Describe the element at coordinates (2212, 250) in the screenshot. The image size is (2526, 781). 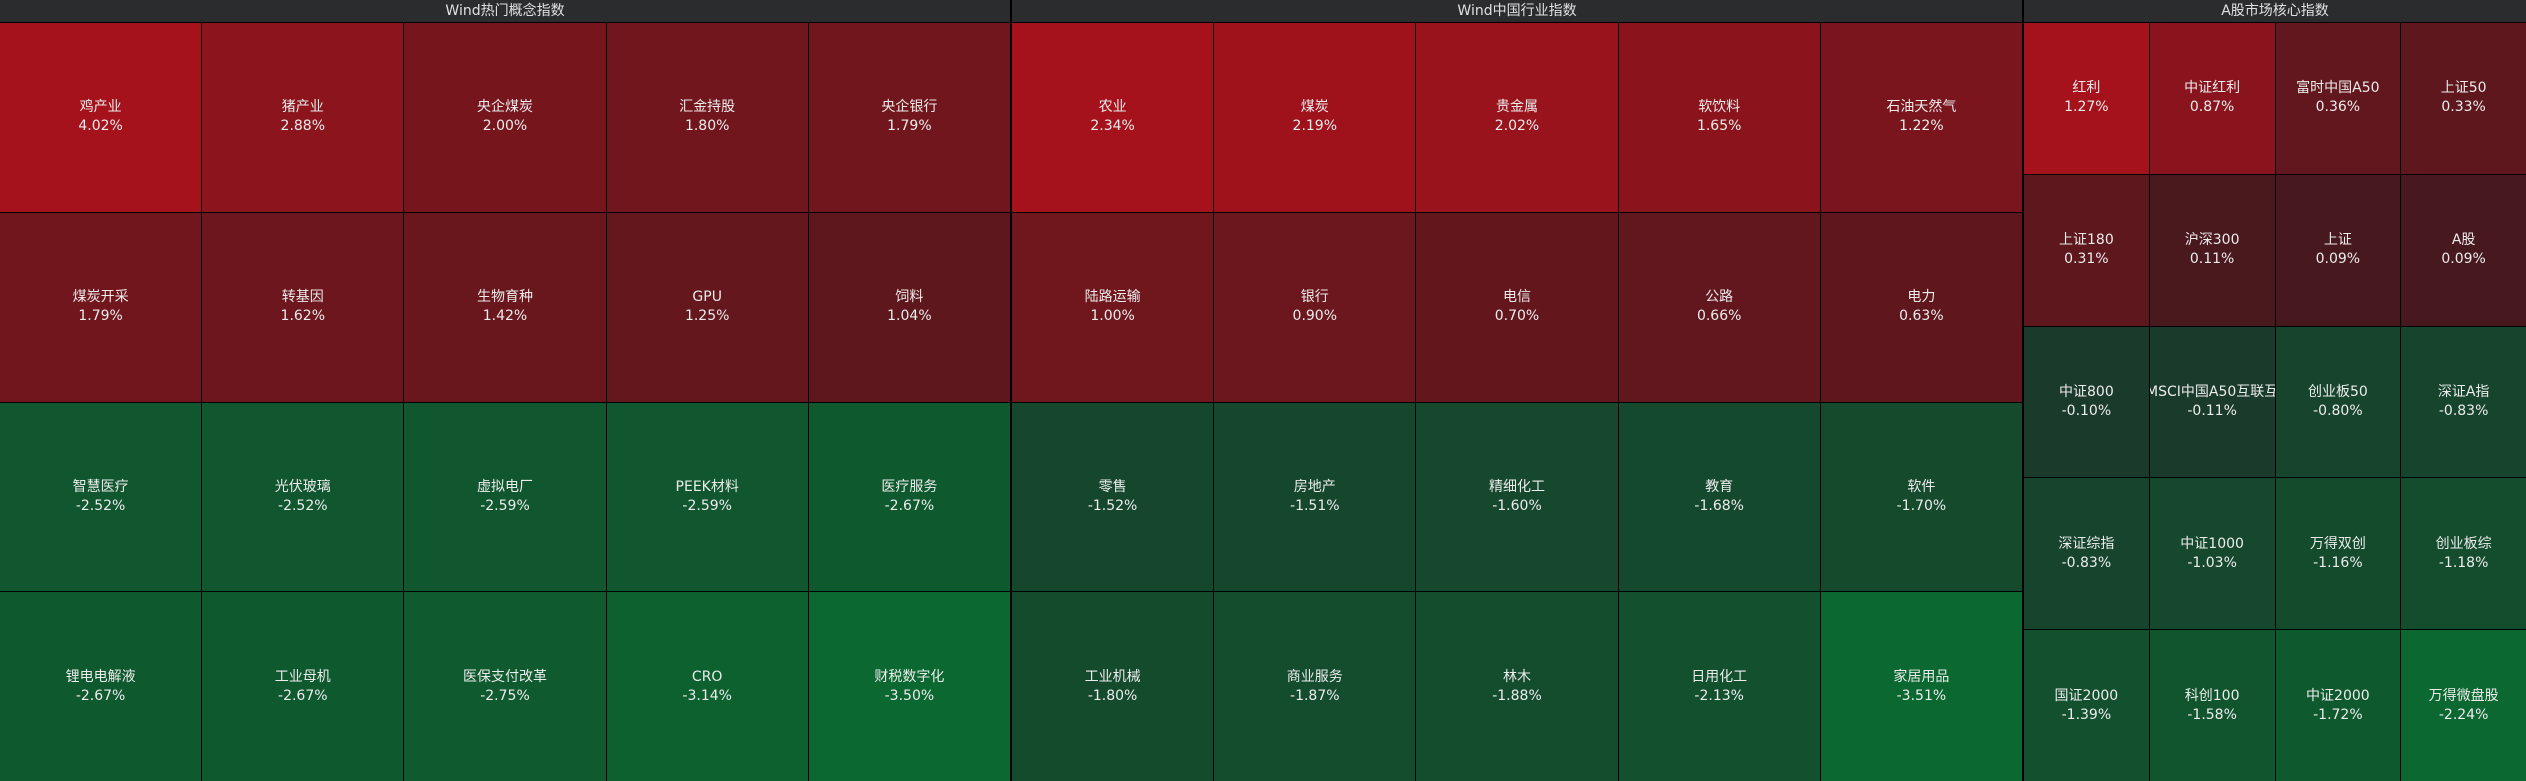
I see `index-tile: 沪深300 0.11%` at that location.